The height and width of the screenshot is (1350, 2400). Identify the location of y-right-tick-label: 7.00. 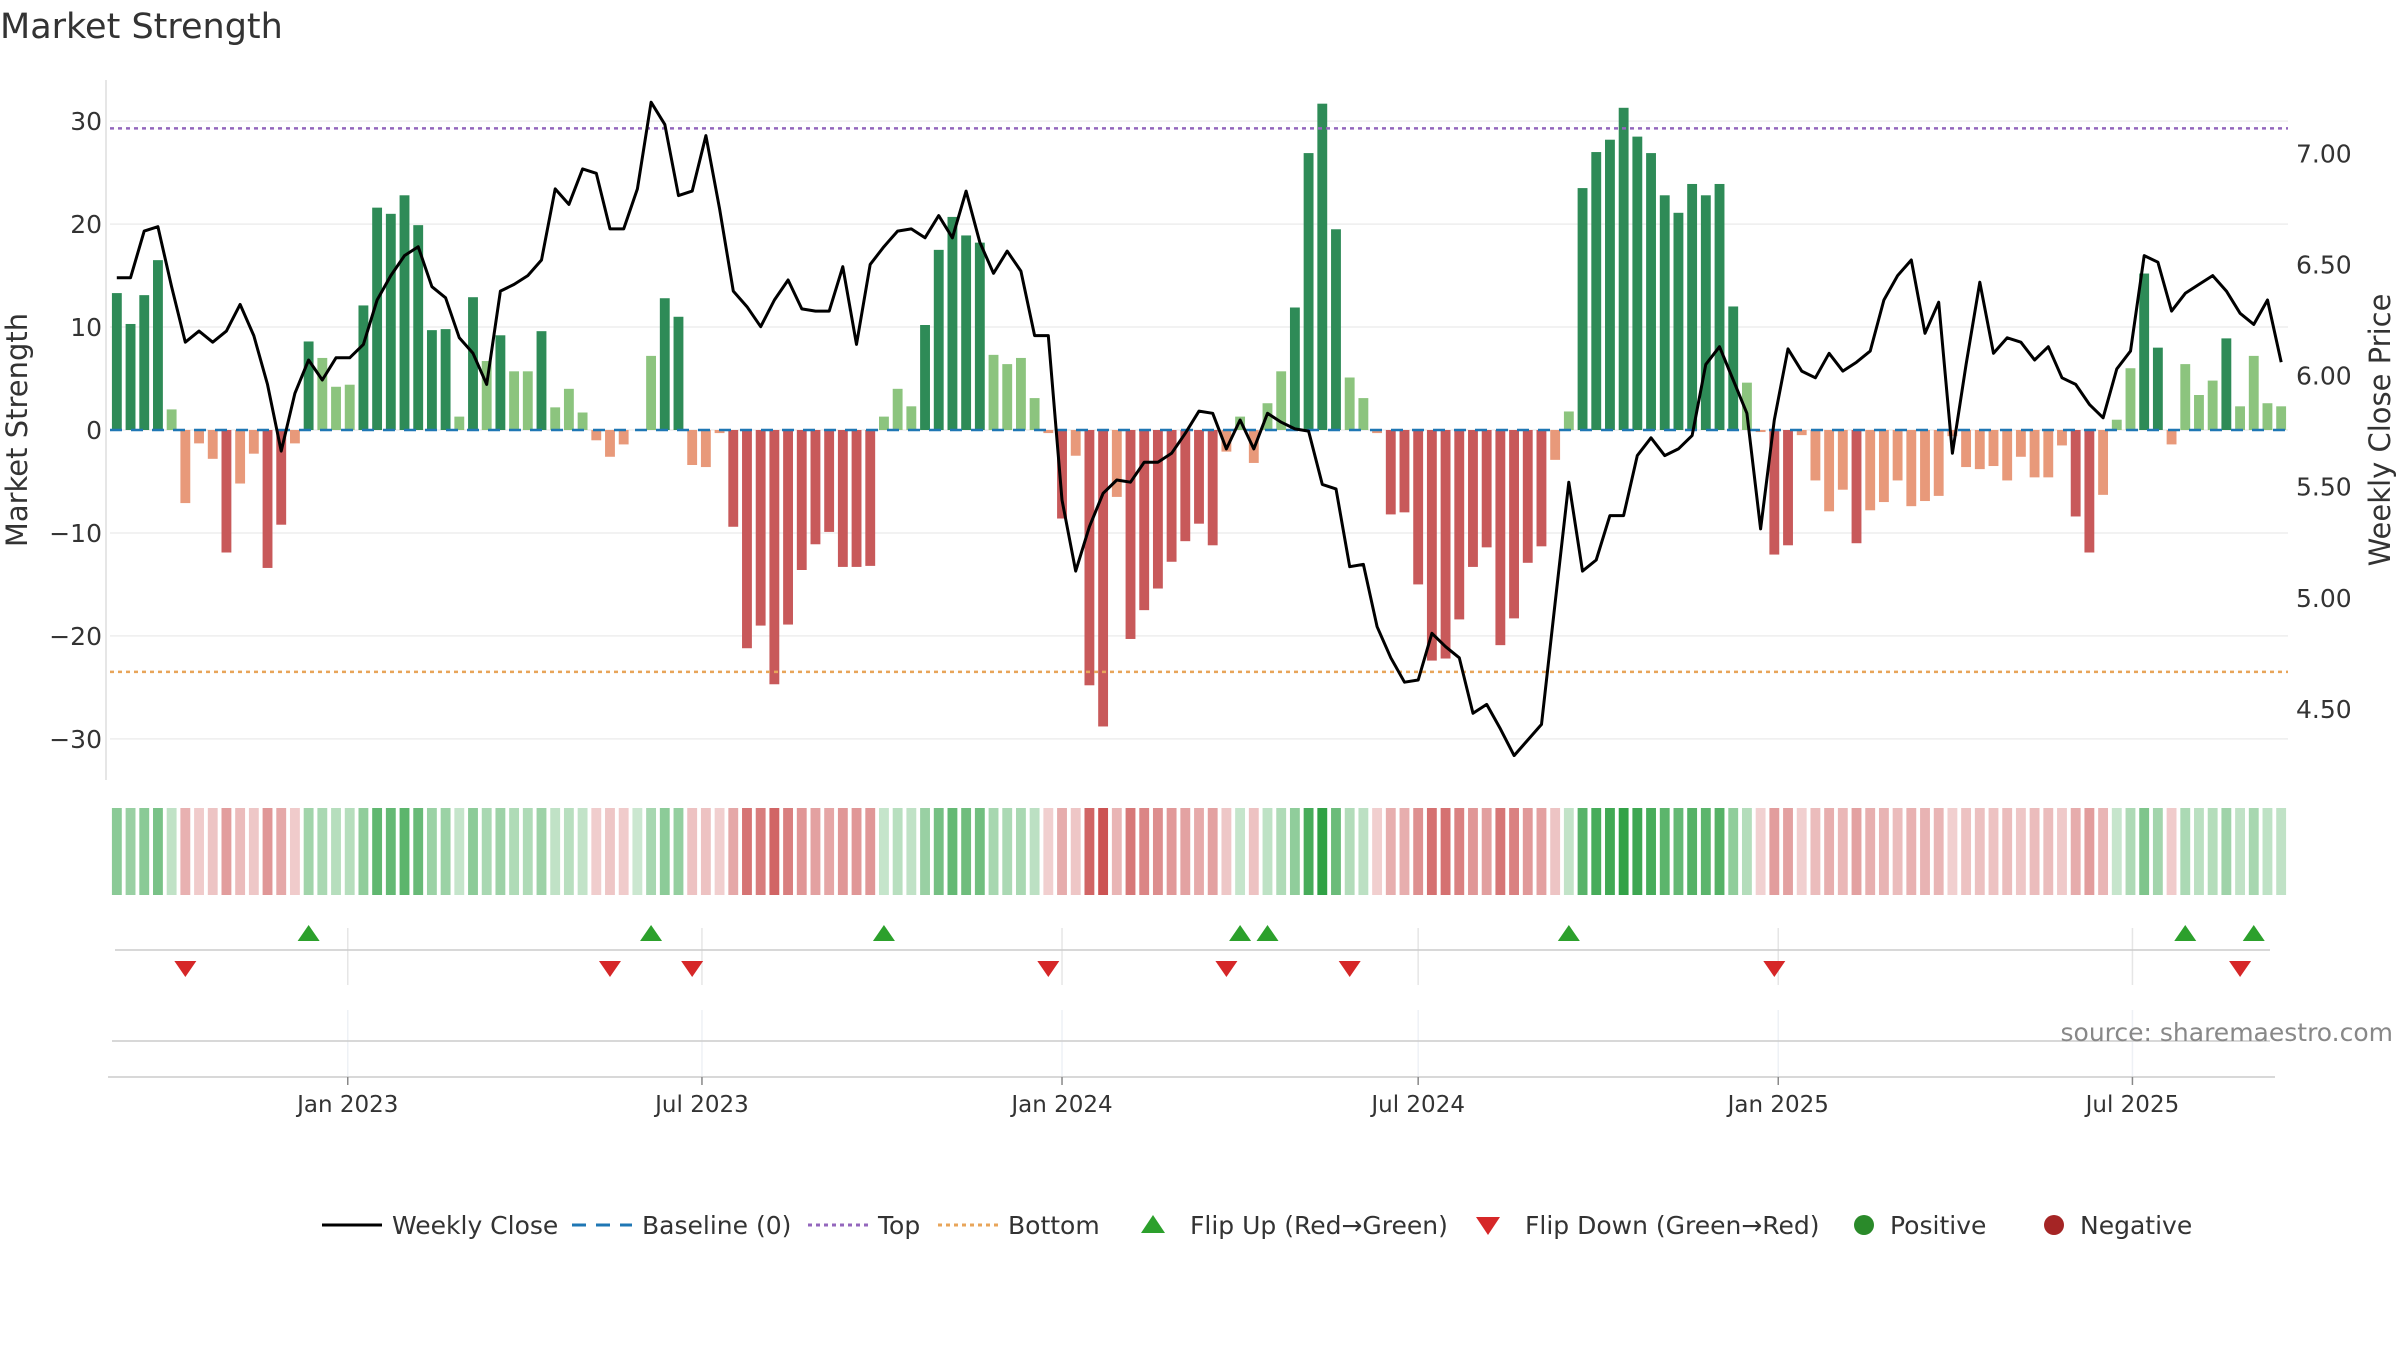
(2324, 153).